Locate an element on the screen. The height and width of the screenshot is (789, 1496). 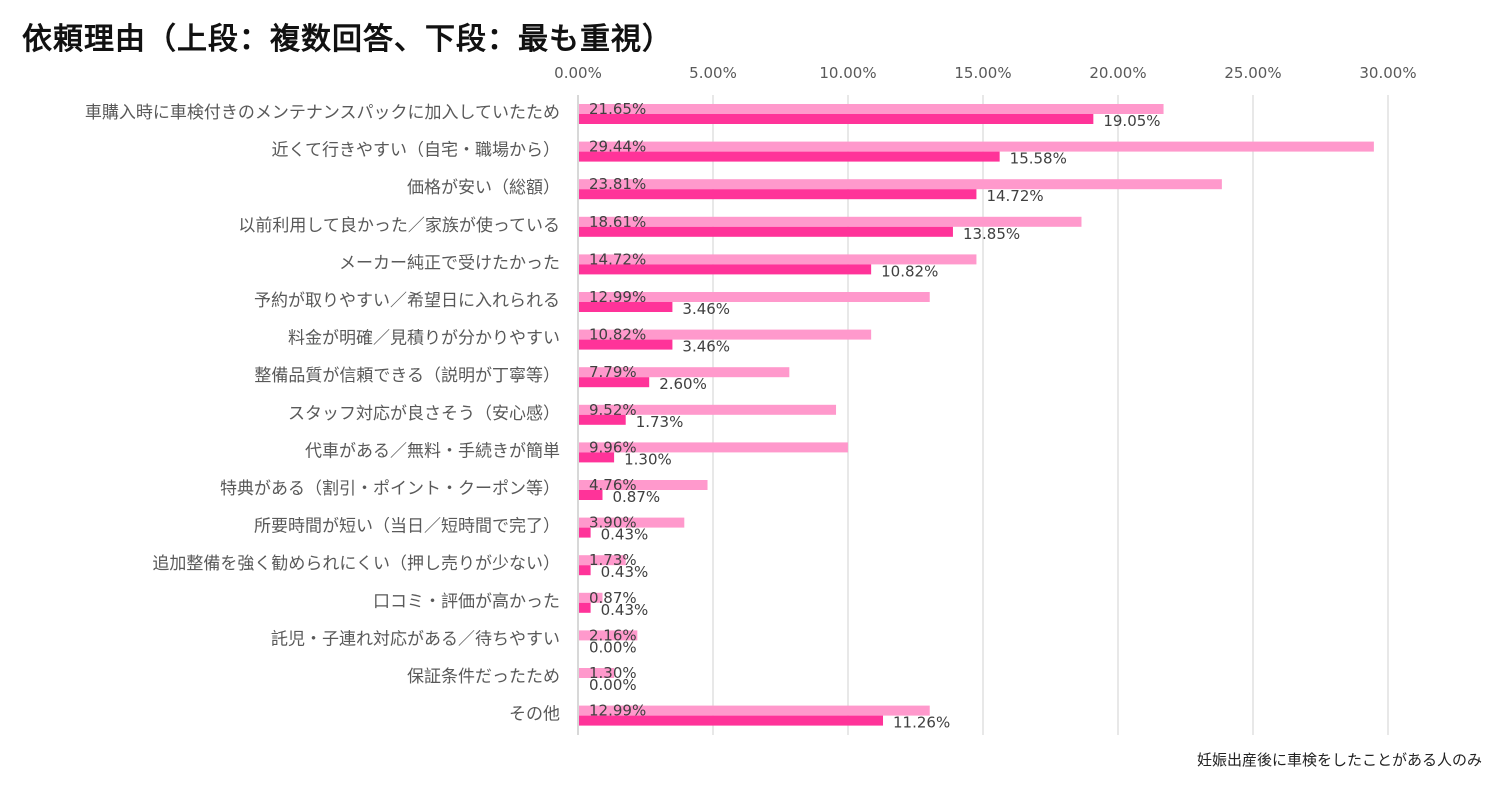
x-tick-label: 25.00% is located at coordinates (1252, 73).